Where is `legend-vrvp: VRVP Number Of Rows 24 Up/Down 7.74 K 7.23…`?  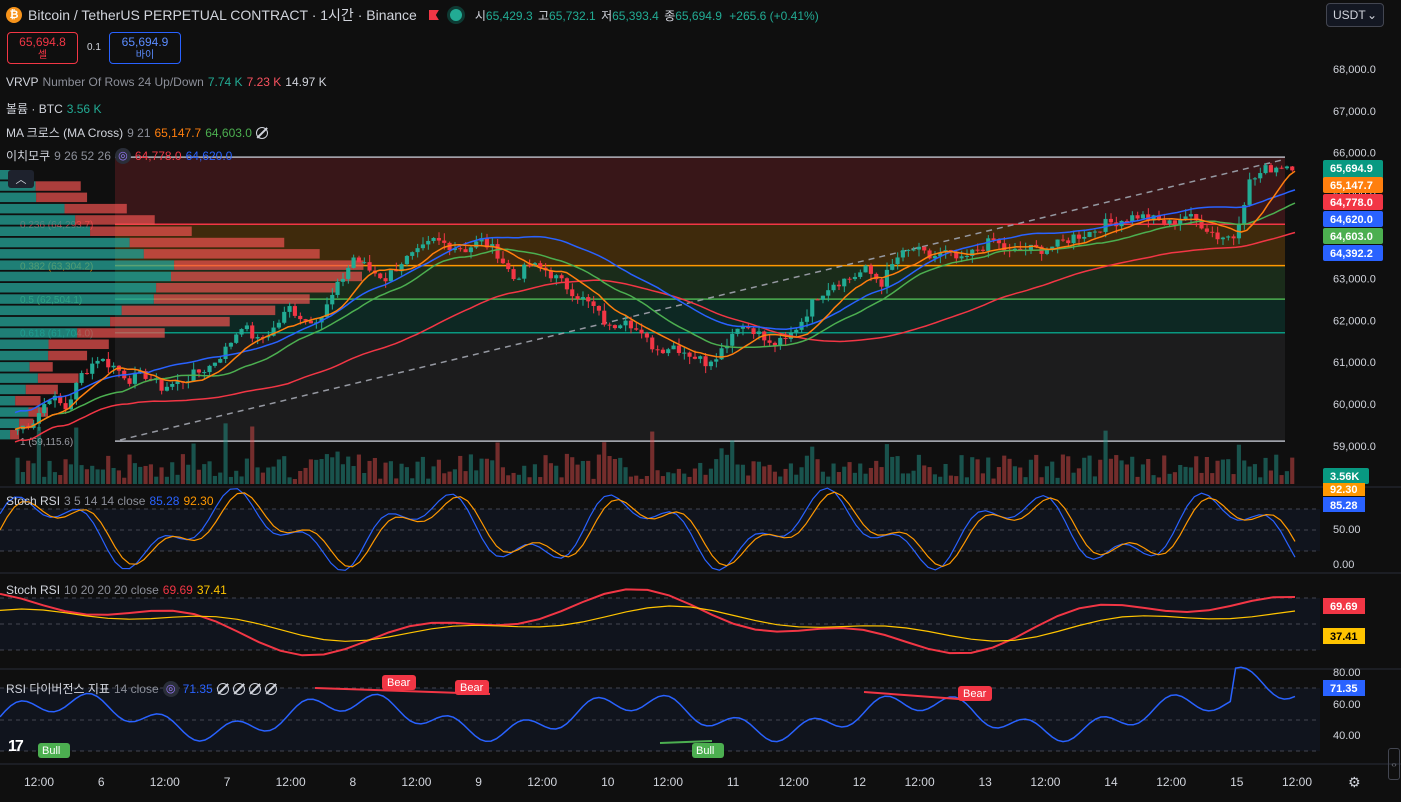 legend-vrvp: VRVP Number Of Rows 24 Up/Down 7.74 K 7.23… is located at coordinates (166, 82).